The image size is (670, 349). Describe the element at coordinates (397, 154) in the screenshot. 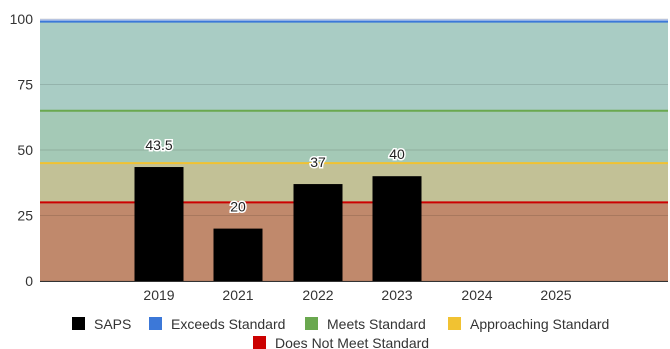

I see `data-label-2023: 40` at that location.